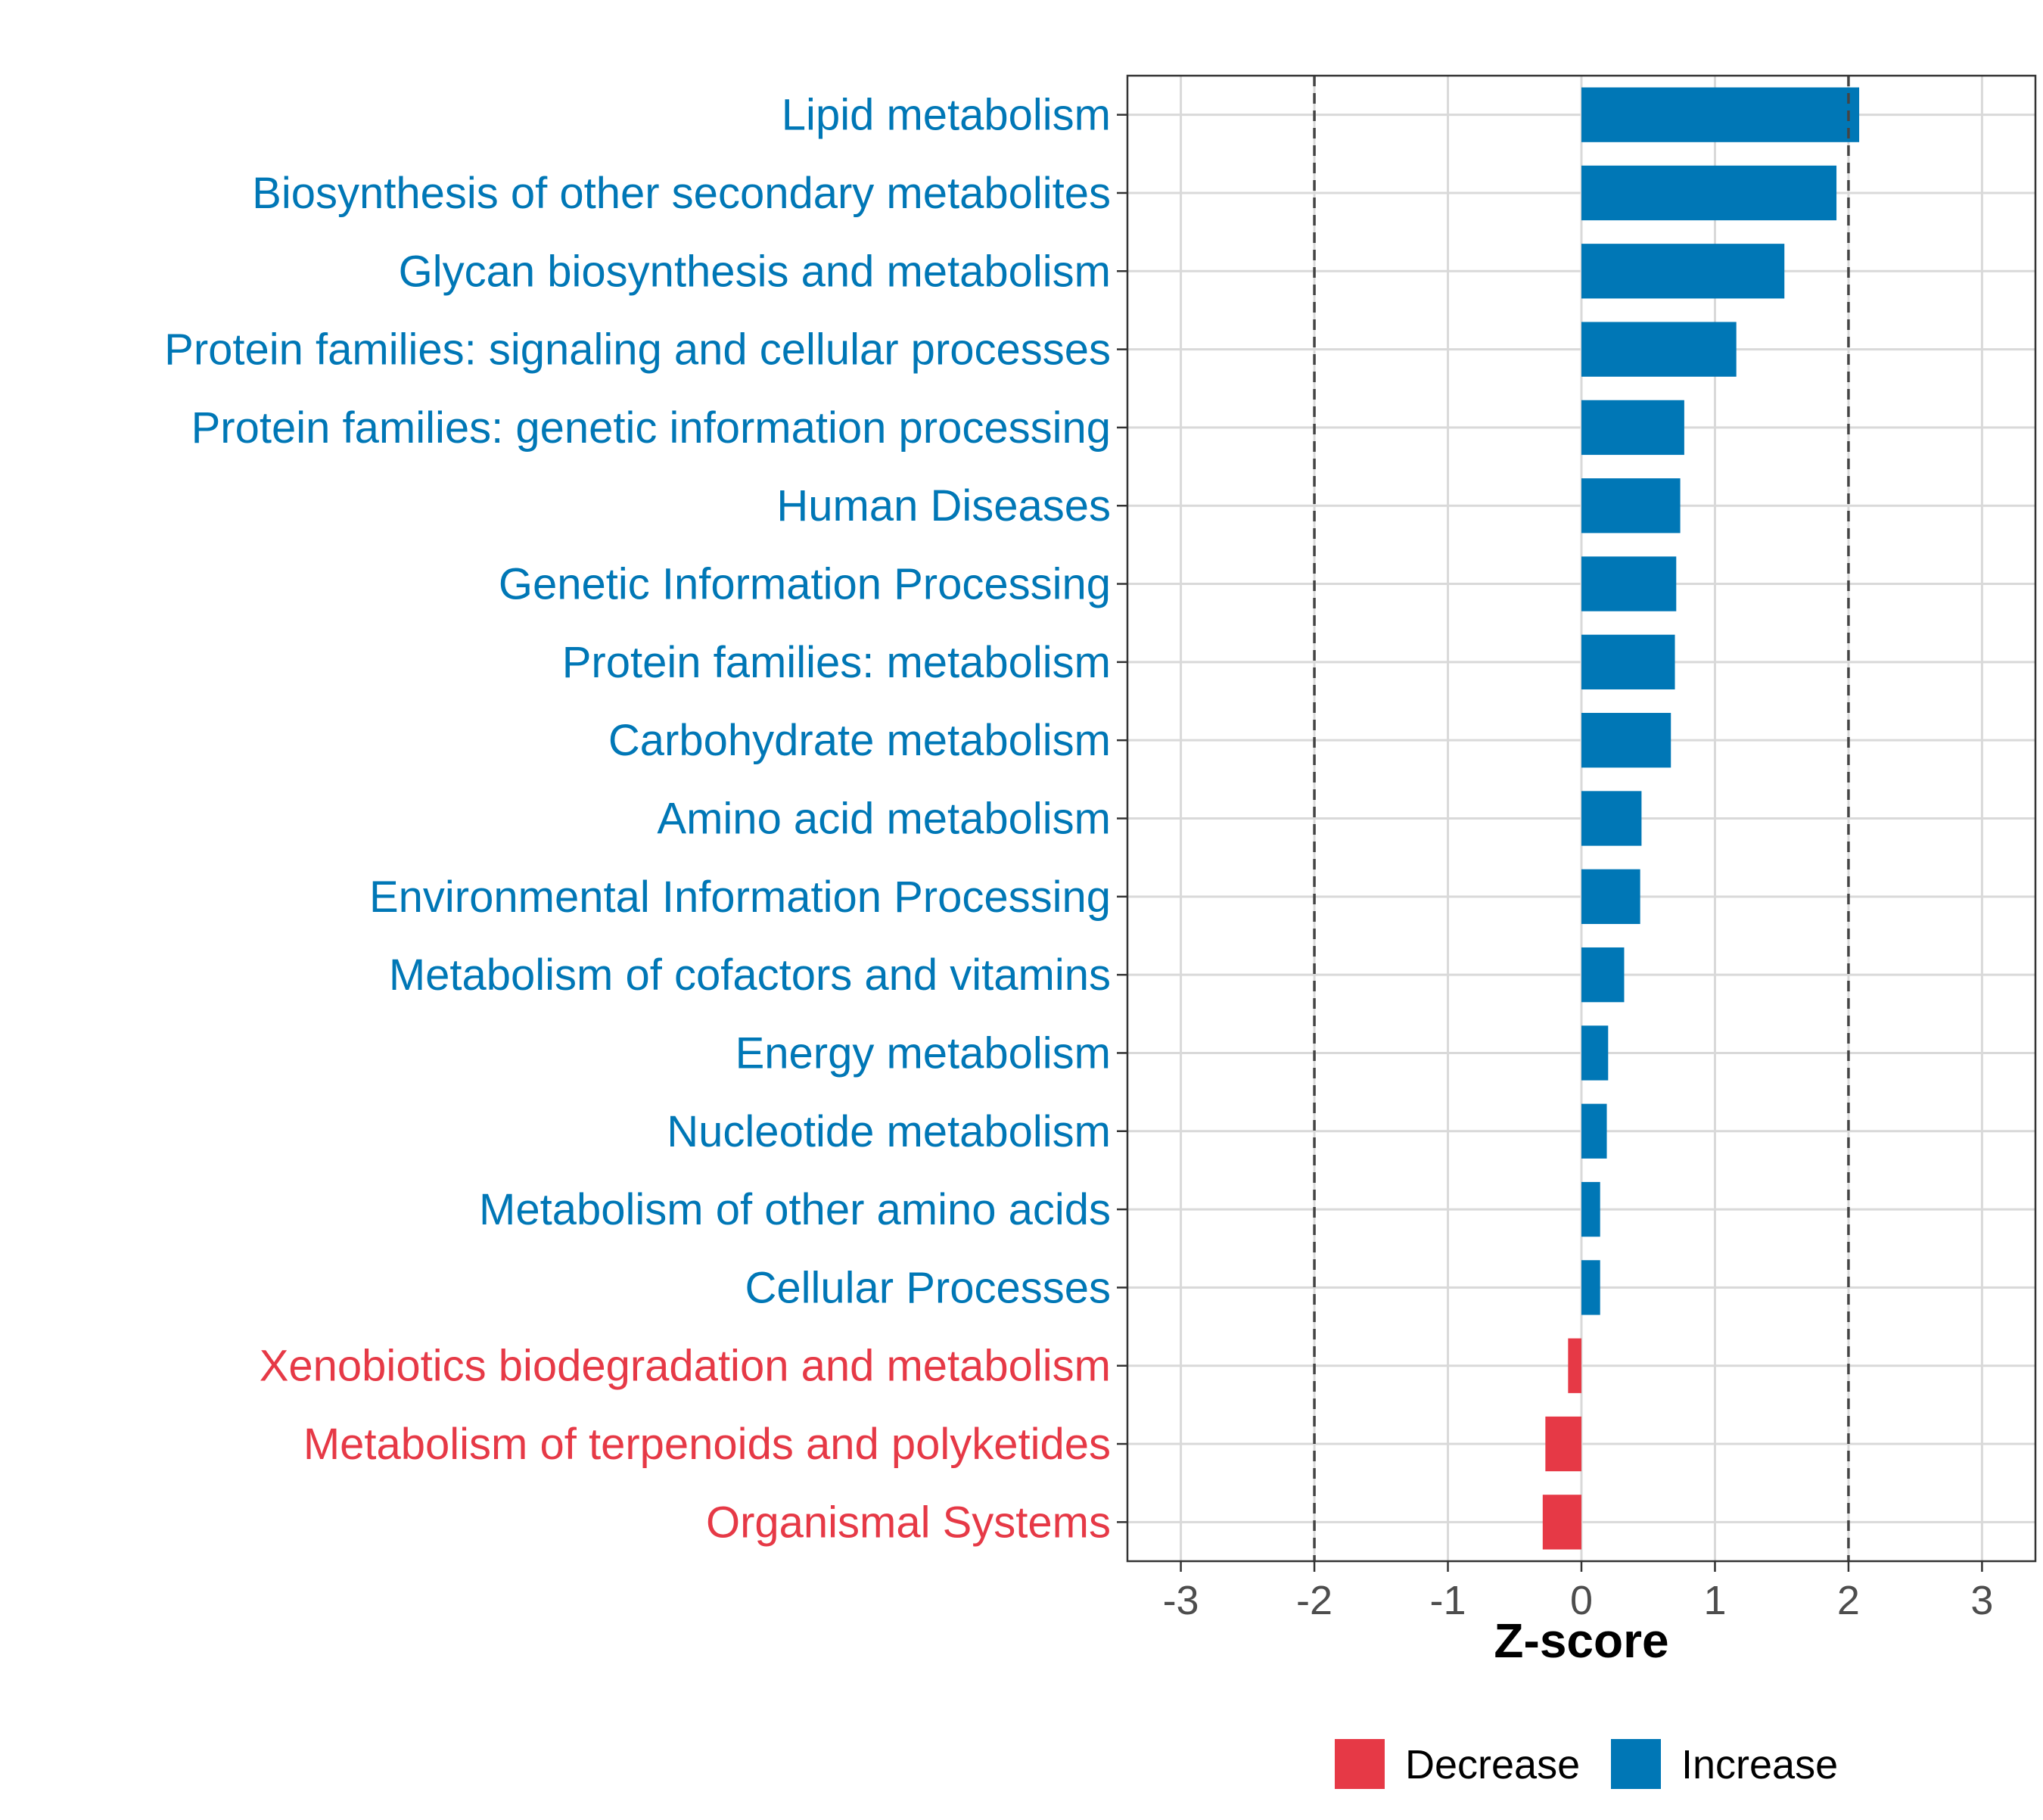 This screenshot has width=2043, height=1820. What do you see at coordinates (740, 898) in the screenshot?
I see `y-tick-label: Environmental Information Processing` at bounding box center [740, 898].